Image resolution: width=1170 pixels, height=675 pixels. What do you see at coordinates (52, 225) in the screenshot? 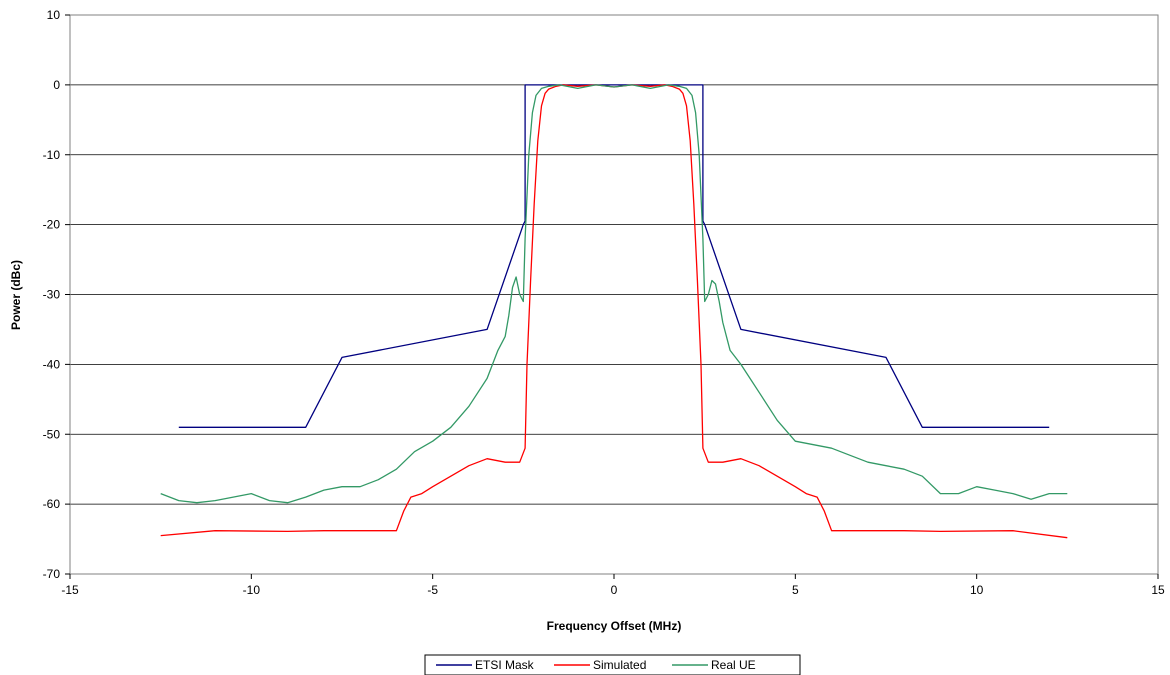
I see `y-tick-label: -20` at bounding box center [52, 225].